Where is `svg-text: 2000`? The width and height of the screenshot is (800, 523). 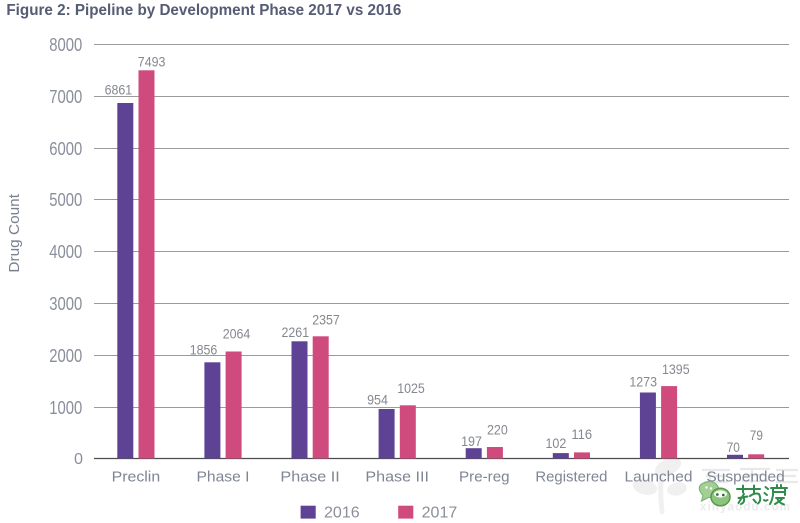
svg-text: 2000 is located at coordinates (65, 356).